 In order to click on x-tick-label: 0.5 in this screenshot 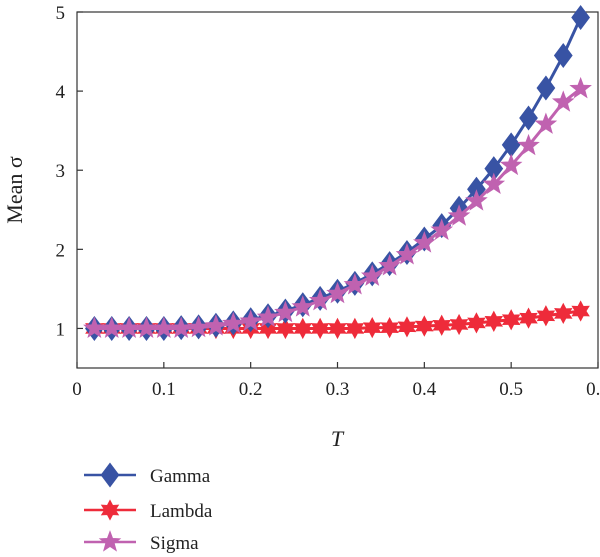, I will do `click(511, 389)`.